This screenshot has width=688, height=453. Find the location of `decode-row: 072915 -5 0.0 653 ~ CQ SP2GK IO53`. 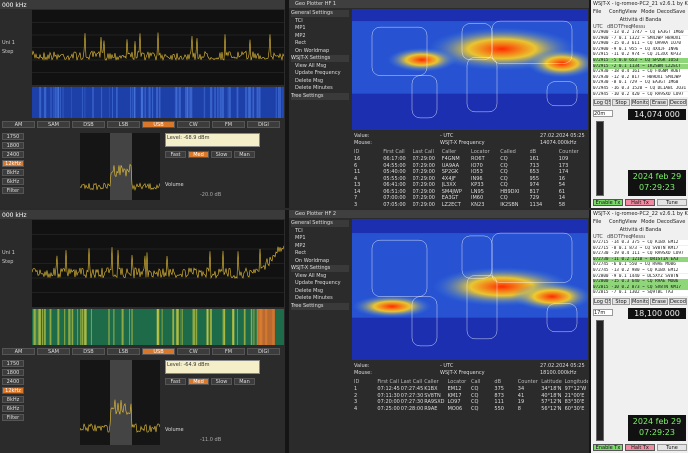

decode-row: 072915 -5 0.0 653 ~ CQ SP2GK IO53 is located at coordinates (640, 61).